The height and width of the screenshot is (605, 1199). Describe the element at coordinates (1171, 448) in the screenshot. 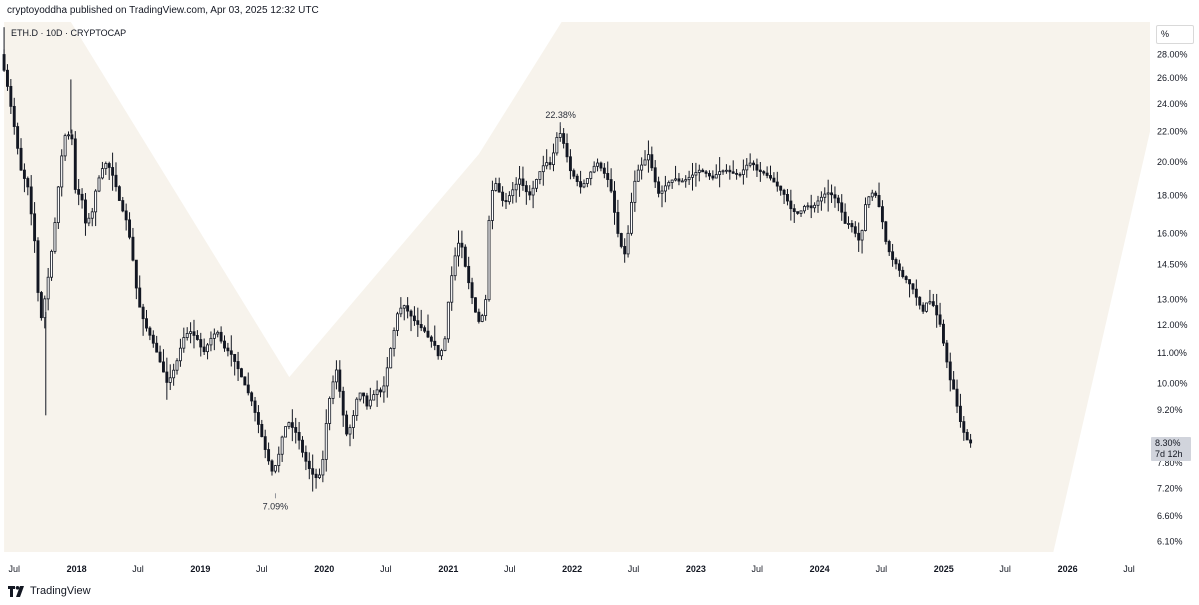

I see `last-price-box` at that location.